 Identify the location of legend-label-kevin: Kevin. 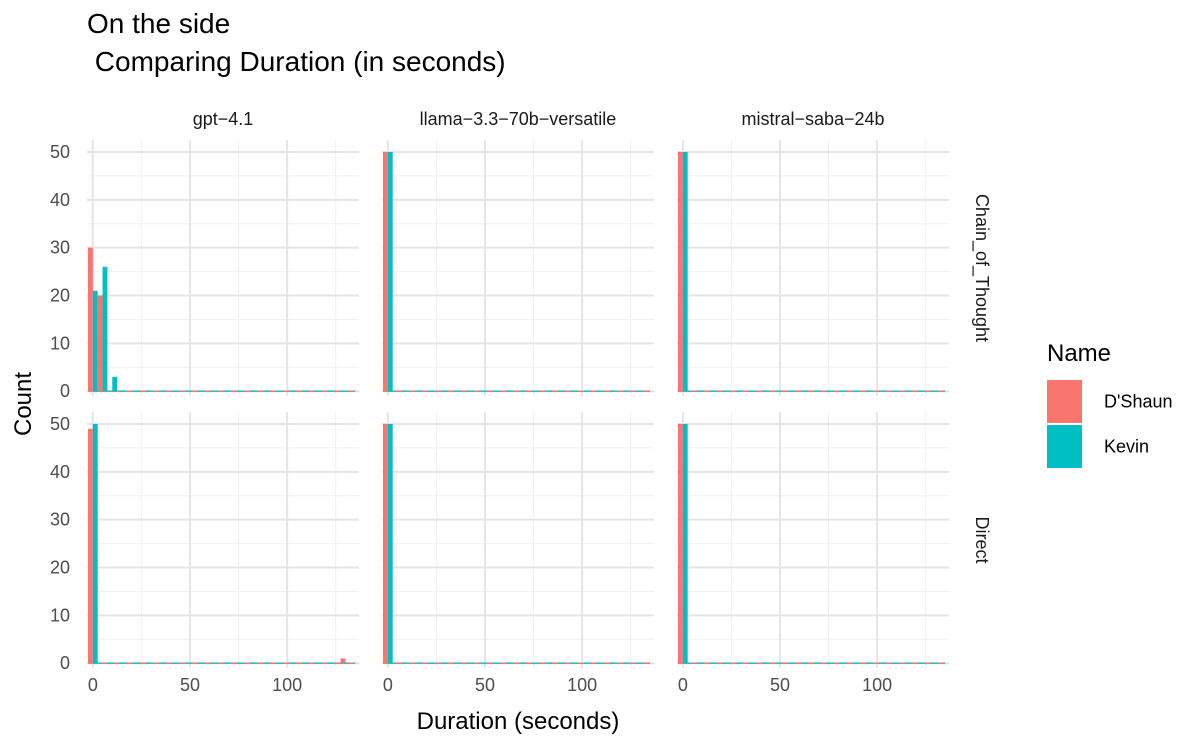
(1126, 447).